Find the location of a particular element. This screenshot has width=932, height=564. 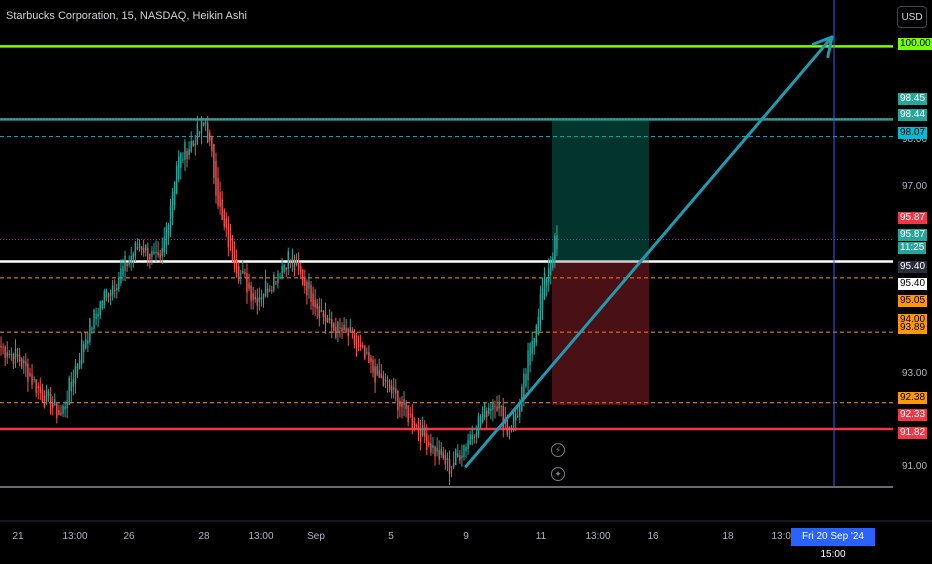

price-tag: 98.45 is located at coordinates (913, 99).